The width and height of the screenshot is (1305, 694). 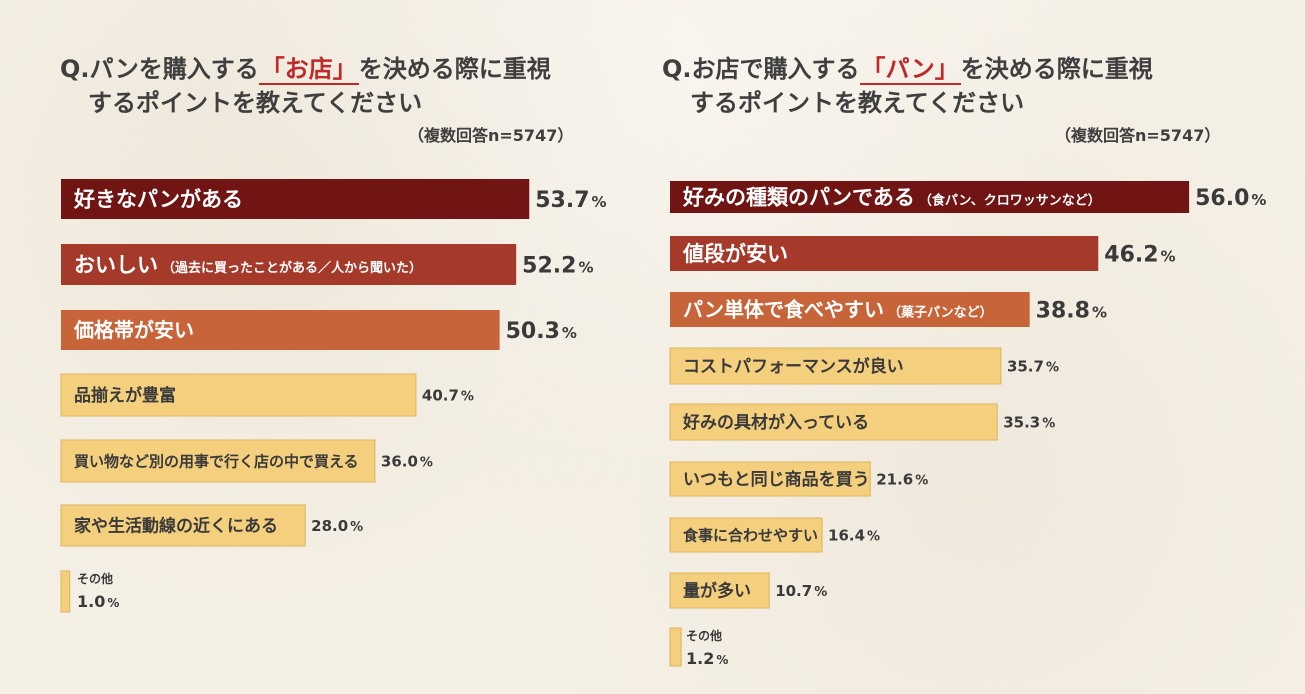 I want to click on value-label: 52.2%, so click(x=557, y=265).